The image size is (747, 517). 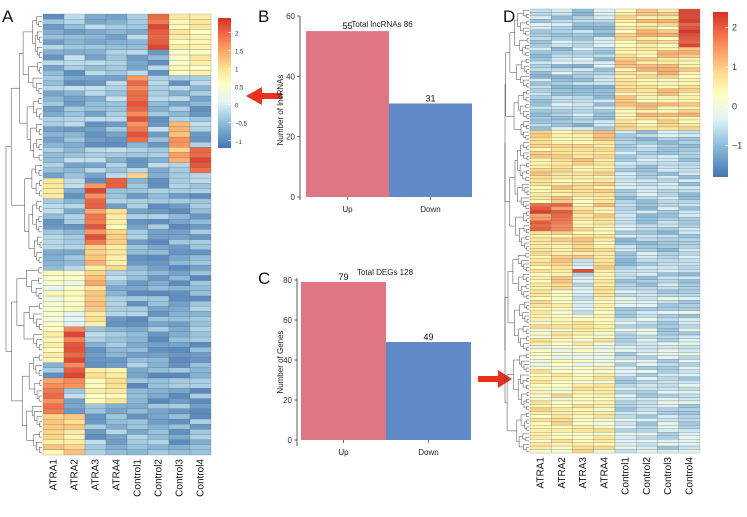 I want to click on red-arrow-icon, so click(x=264, y=96).